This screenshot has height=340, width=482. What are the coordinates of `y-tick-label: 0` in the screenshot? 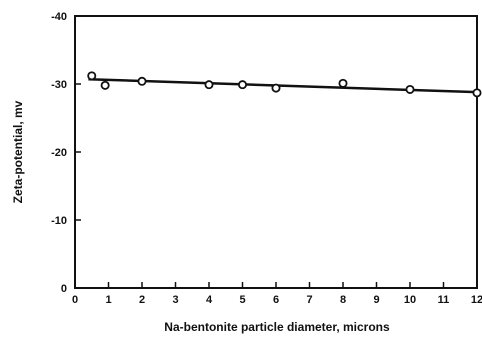 It's located at (64, 289).